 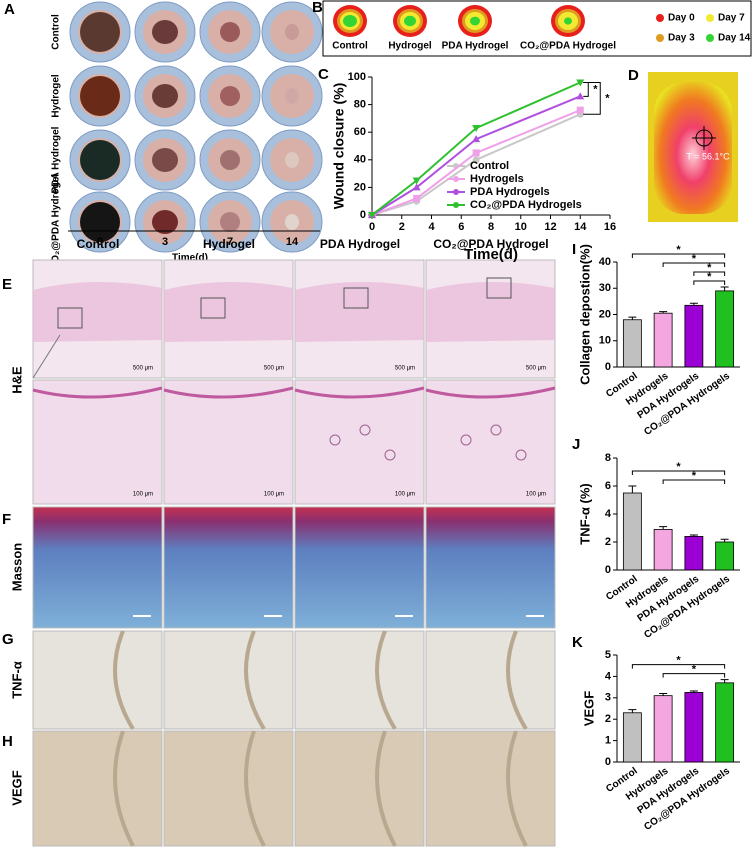 What do you see at coordinates (526, 205) in the screenshot?
I see `legend-label: CO₂@PDA Hydrogels` at bounding box center [526, 205].